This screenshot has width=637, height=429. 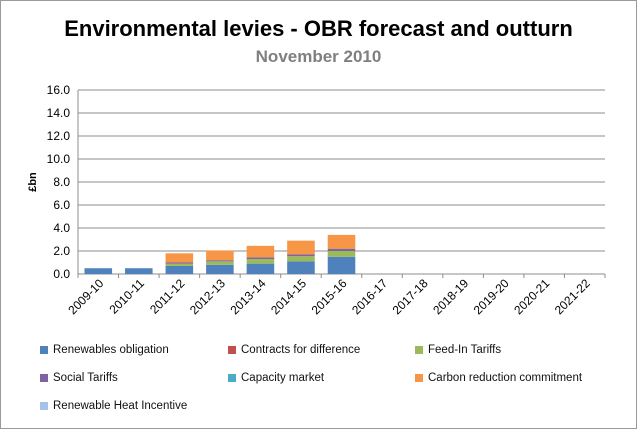 What do you see at coordinates (59, 90) in the screenshot?
I see `y-tick-label: 16.0` at bounding box center [59, 90].